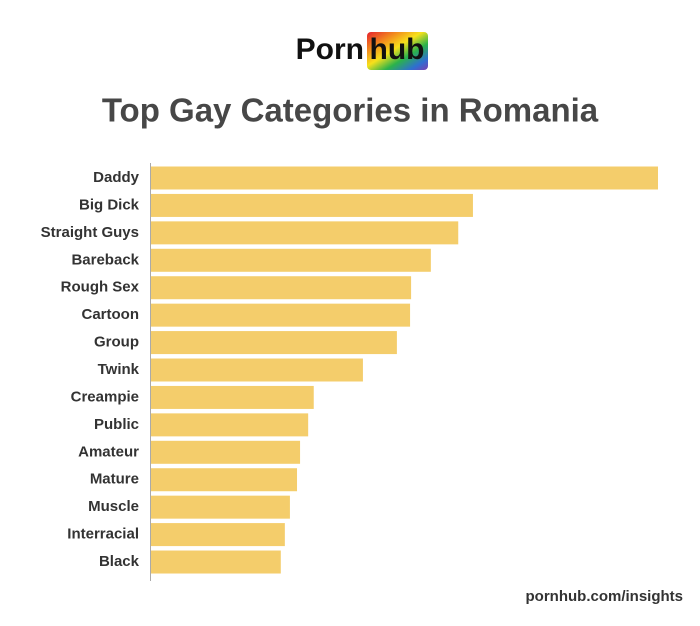  I want to click on y-tick-label: Cartoon, so click(111, 314).